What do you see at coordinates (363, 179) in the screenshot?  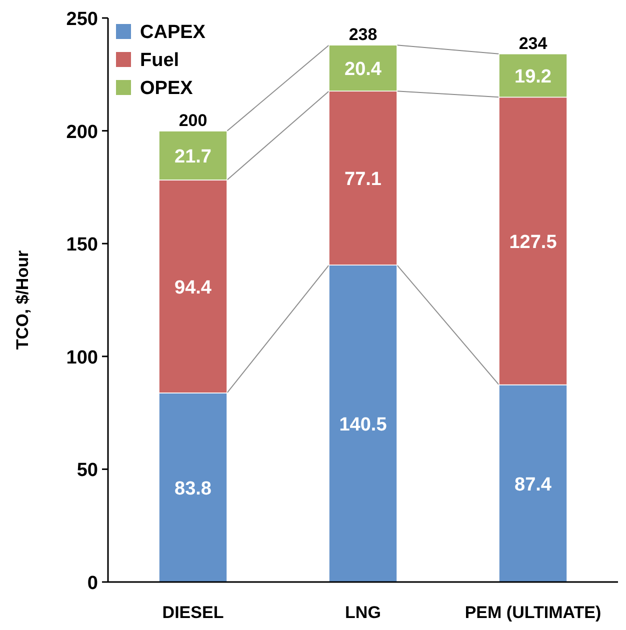 I see `data-label: 77.1` at bounding box center [363, 179].